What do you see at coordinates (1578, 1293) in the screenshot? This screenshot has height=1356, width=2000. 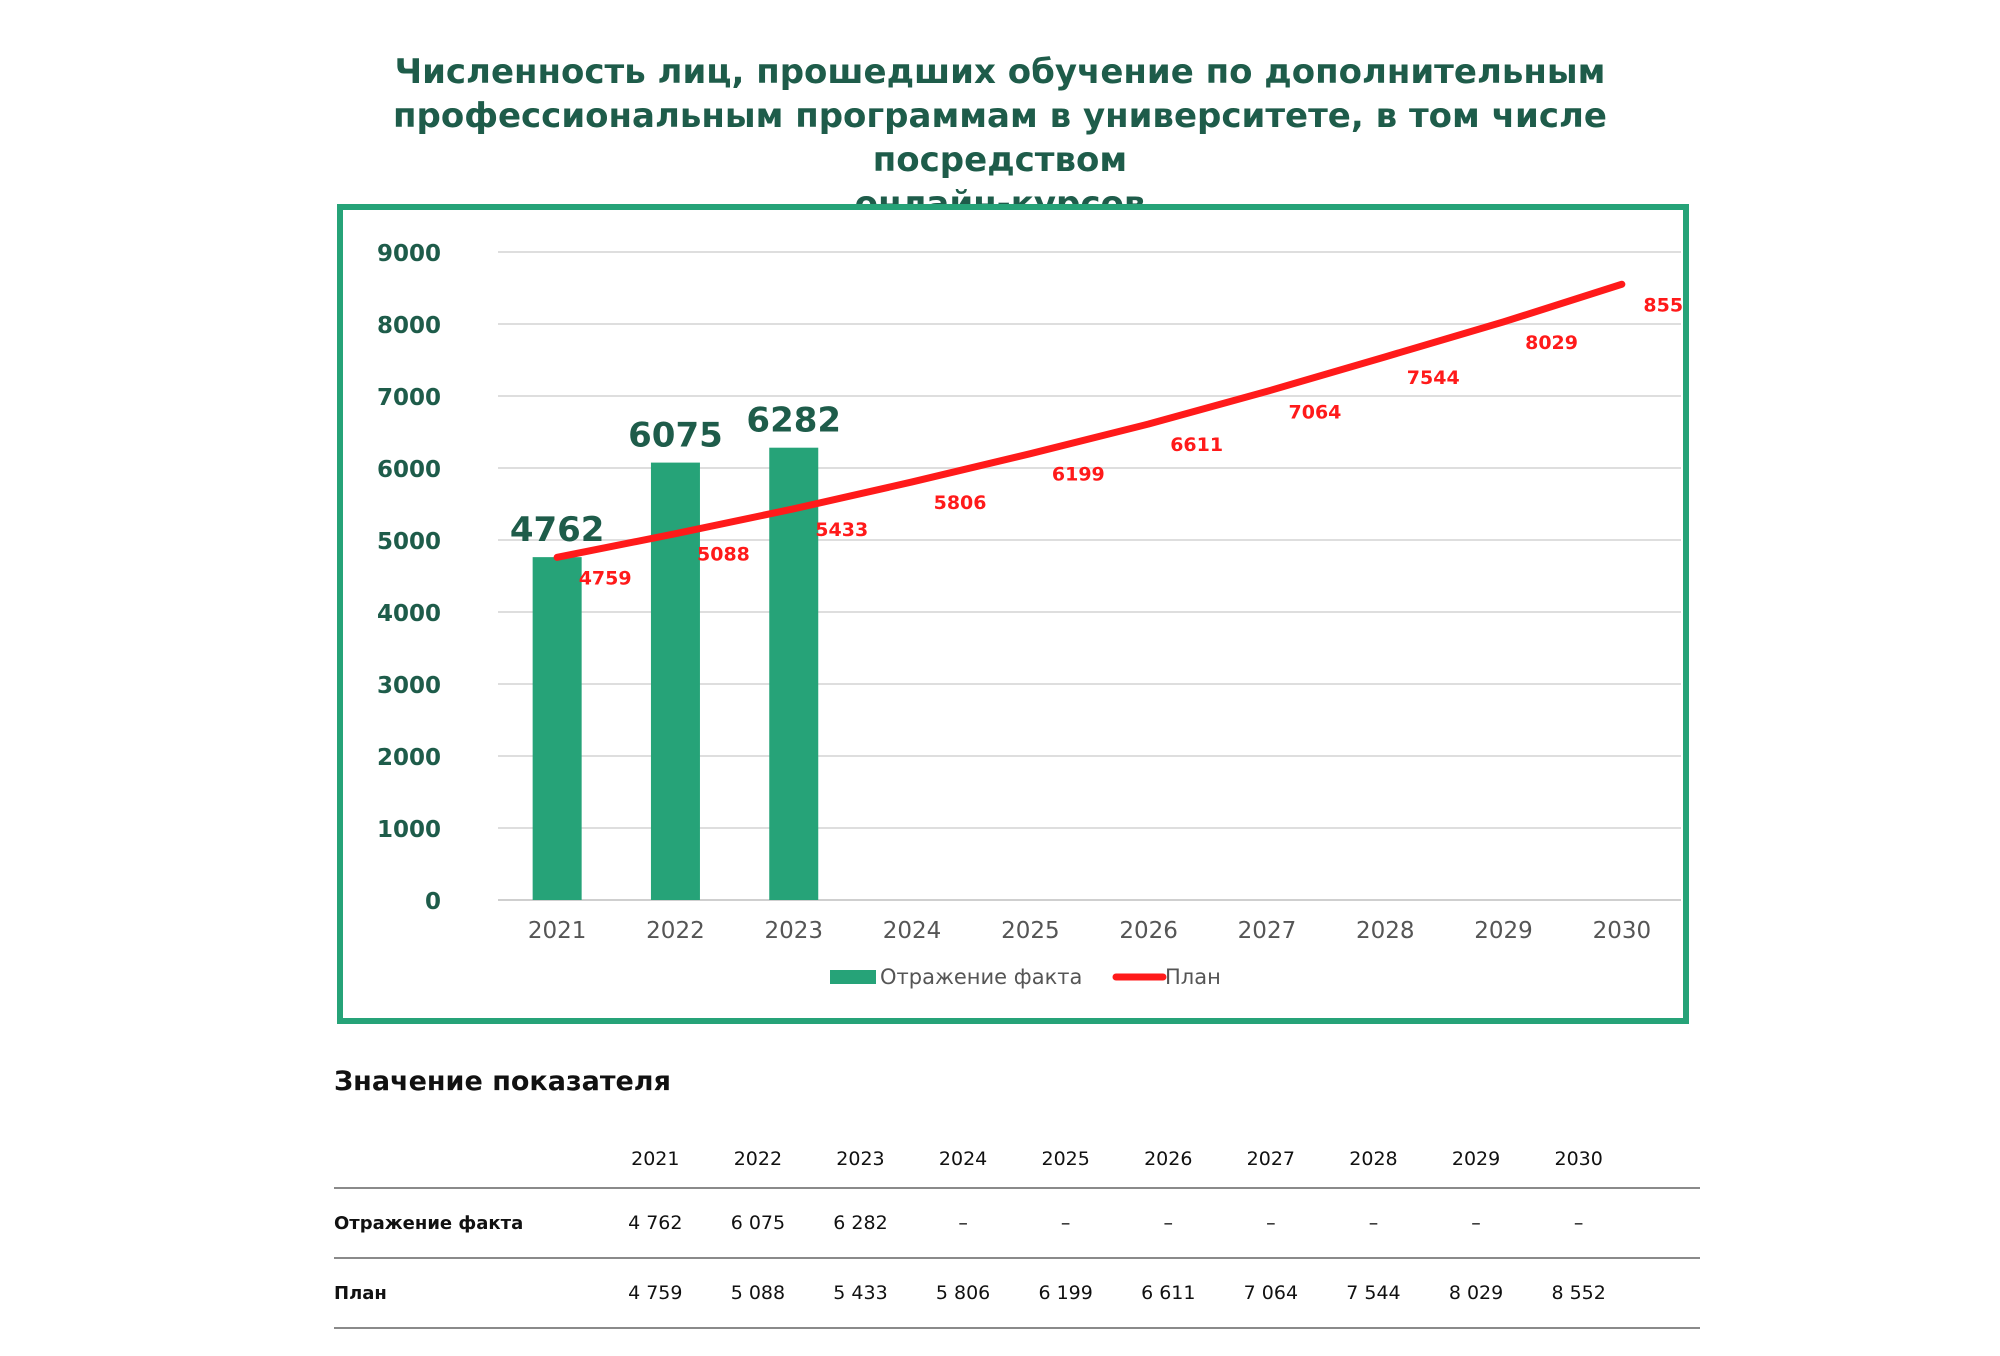 I see `table-cell: 8 552` at bounding box center [1578, 1293].